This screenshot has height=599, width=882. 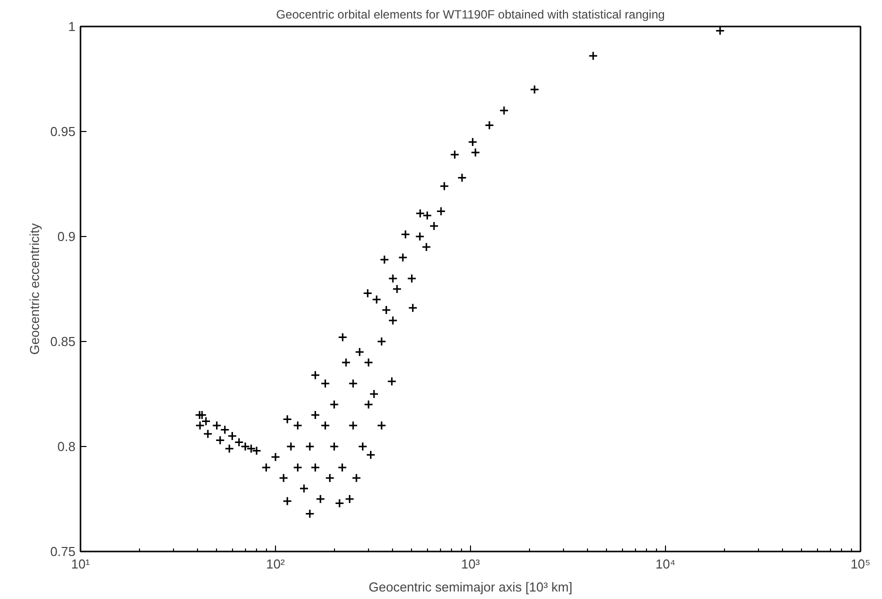 I want to click on y-tick-label: 0.95, so click(x=63, y=131).